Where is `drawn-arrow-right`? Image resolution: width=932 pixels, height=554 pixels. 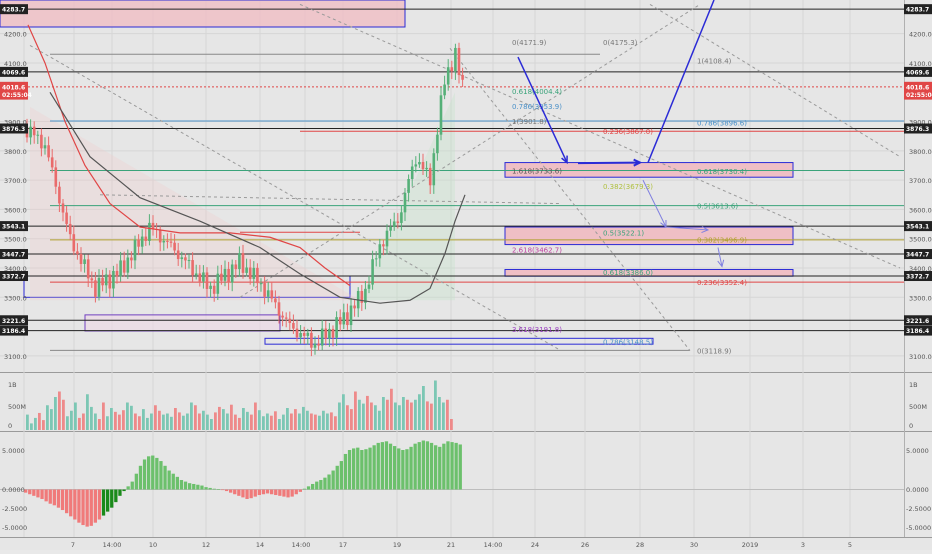
drawn-arrow-right is located at coordinates (609, 163).